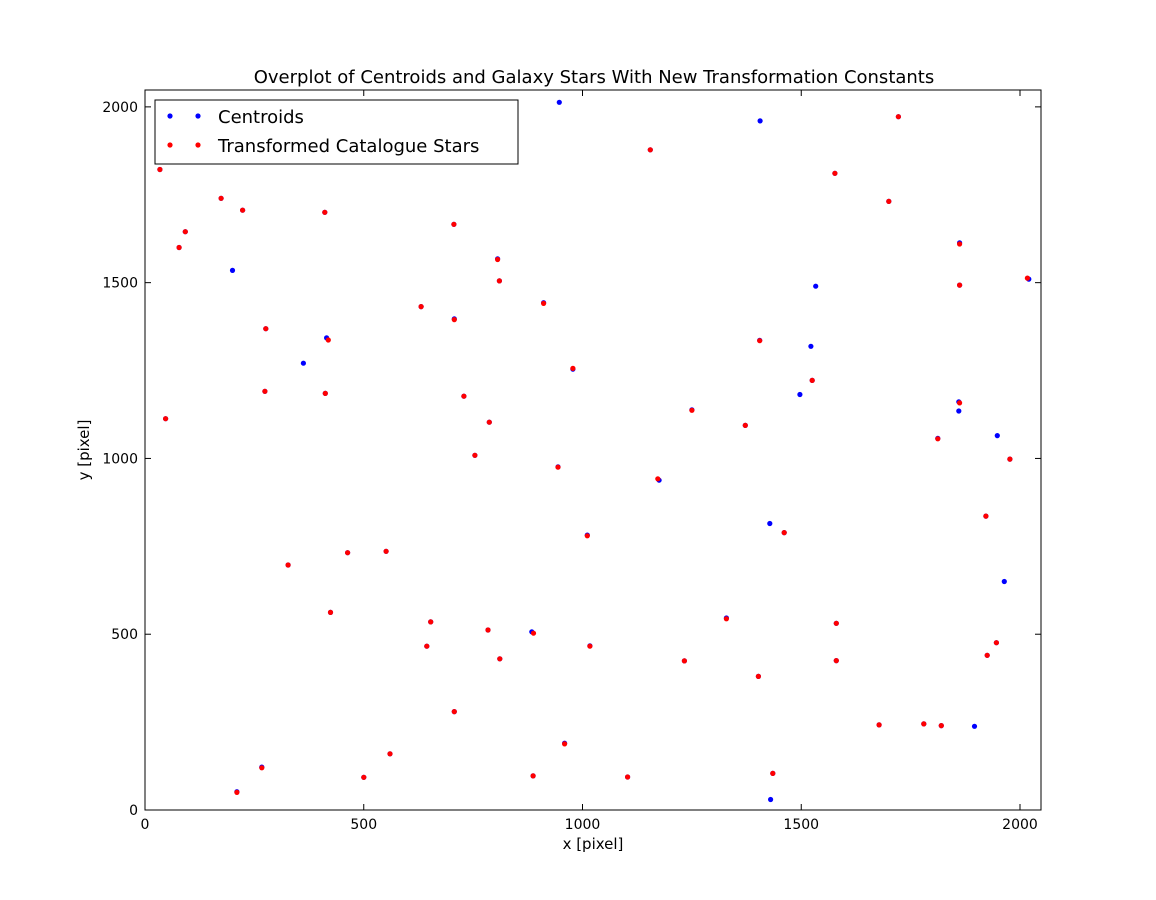 The width and height of the screenshot is (1156, 900). Describe the element at coordinates (124, 635) in the screenshot. I see `y-tick-label-500: 500` at that location.